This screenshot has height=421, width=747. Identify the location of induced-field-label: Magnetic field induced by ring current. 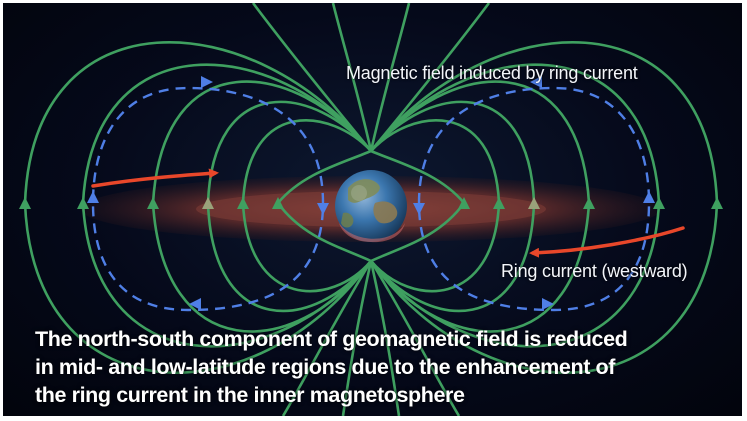
(492, 73).